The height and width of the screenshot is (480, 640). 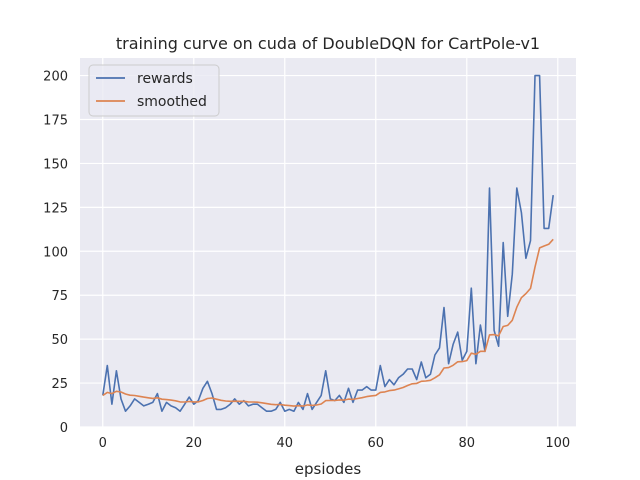 What do you see at coordinates (335, 443) in the screenshot?
I see `x-tick-labels: 0 20 40 60 80 100` at bounding box center [335, 443].